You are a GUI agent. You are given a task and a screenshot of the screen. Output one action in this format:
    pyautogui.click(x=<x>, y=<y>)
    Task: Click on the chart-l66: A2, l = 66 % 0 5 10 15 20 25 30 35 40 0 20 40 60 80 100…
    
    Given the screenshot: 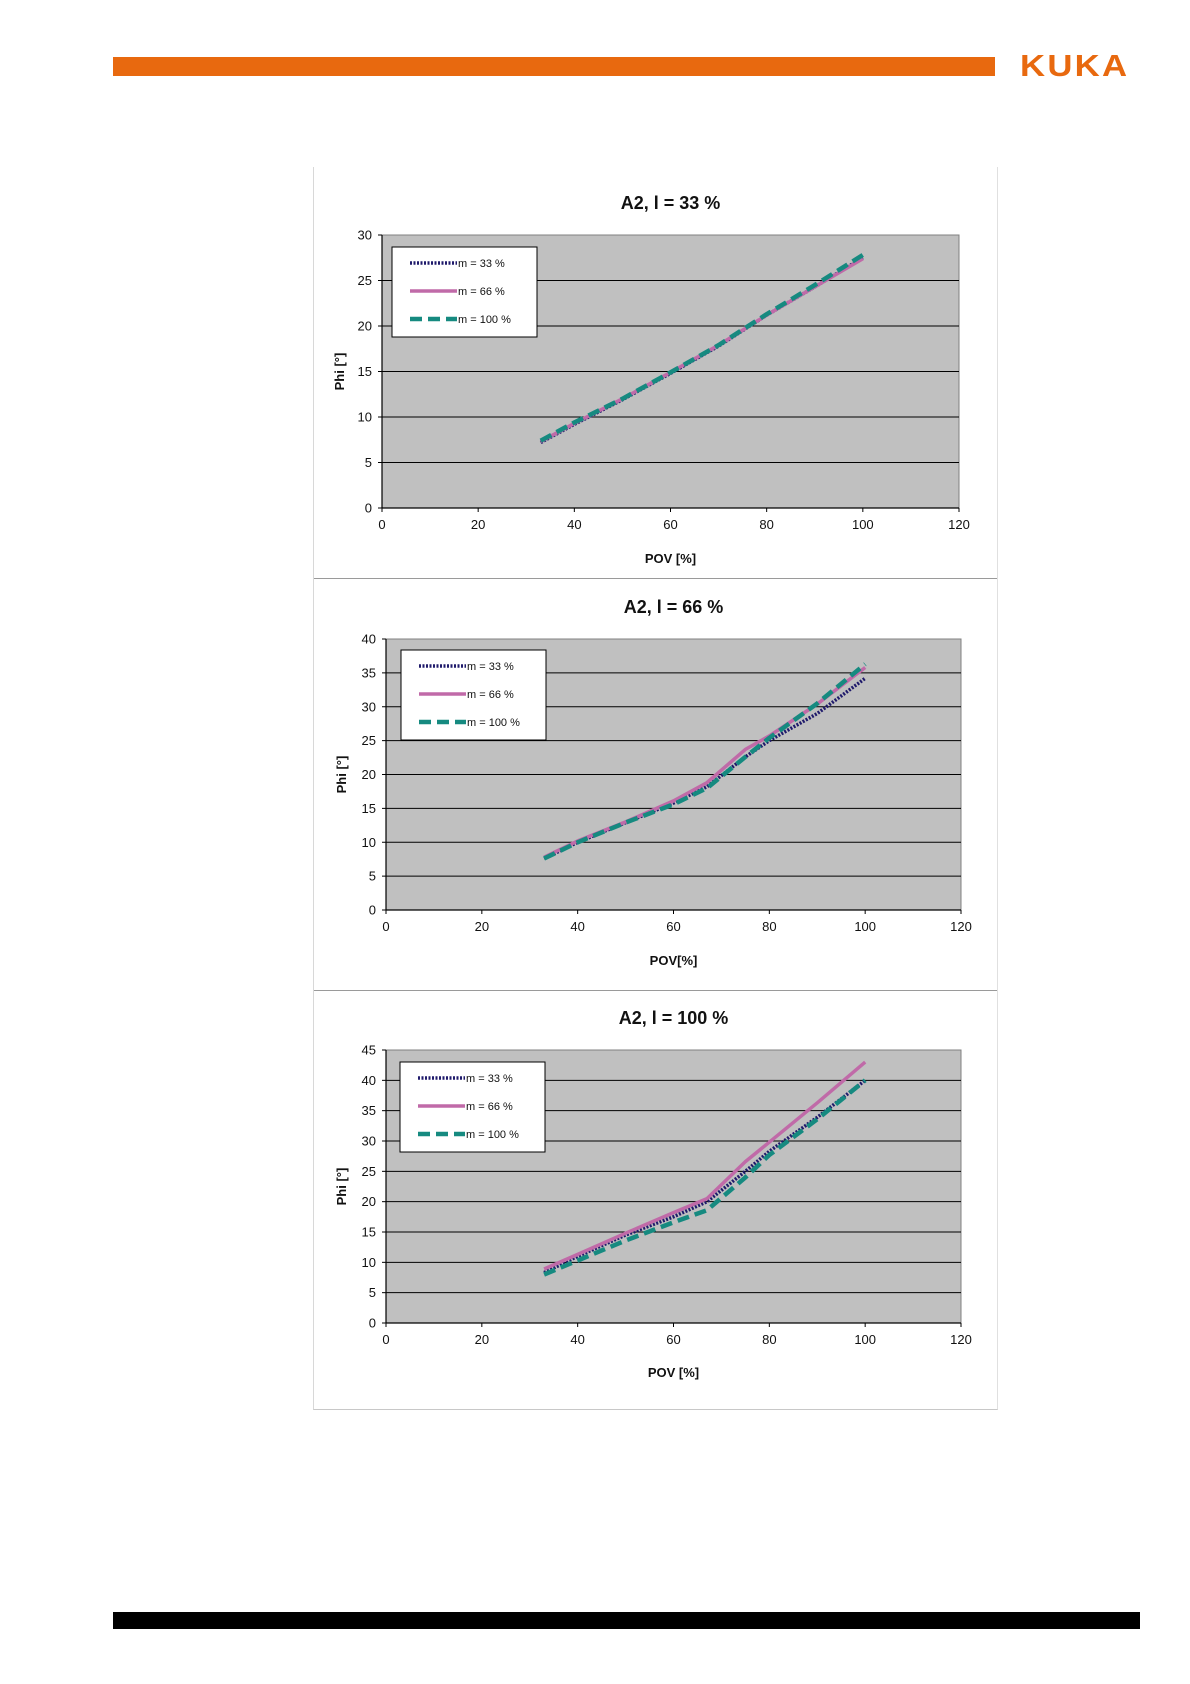 What is the action you would take?
    pyautogui.click(x=653, y=782)
    